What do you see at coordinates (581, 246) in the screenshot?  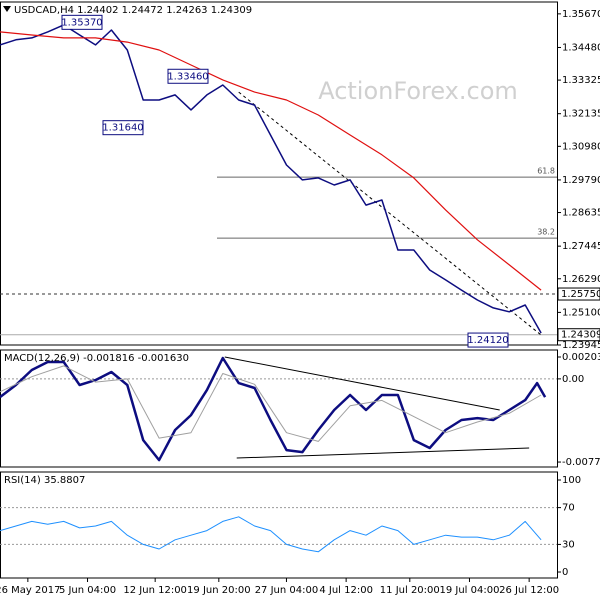 I see `y-tick-label: 1.27445` at bounding box center [581, 246].